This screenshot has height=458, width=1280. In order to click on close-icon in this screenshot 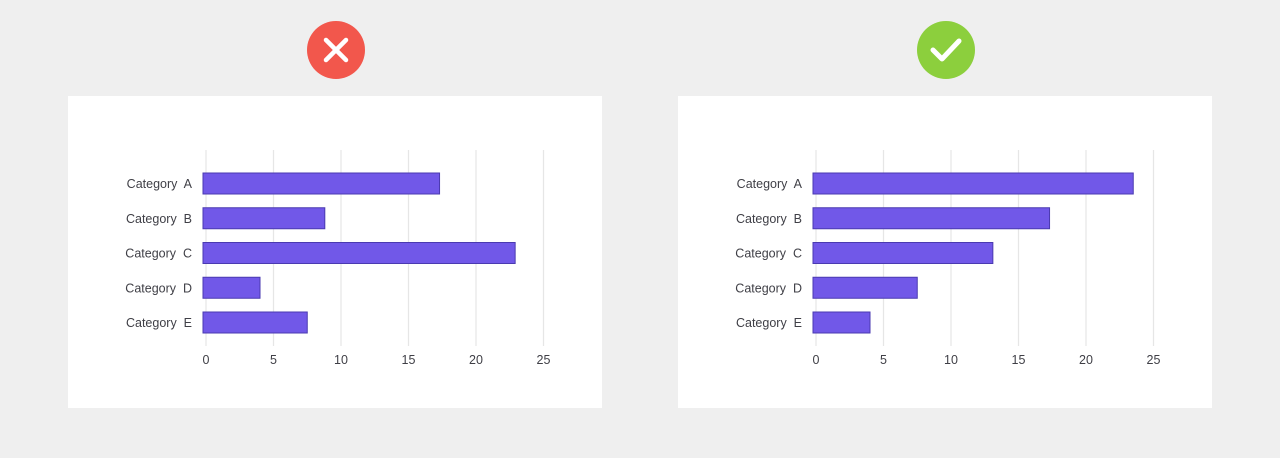, I will do `click(336, 50)`.